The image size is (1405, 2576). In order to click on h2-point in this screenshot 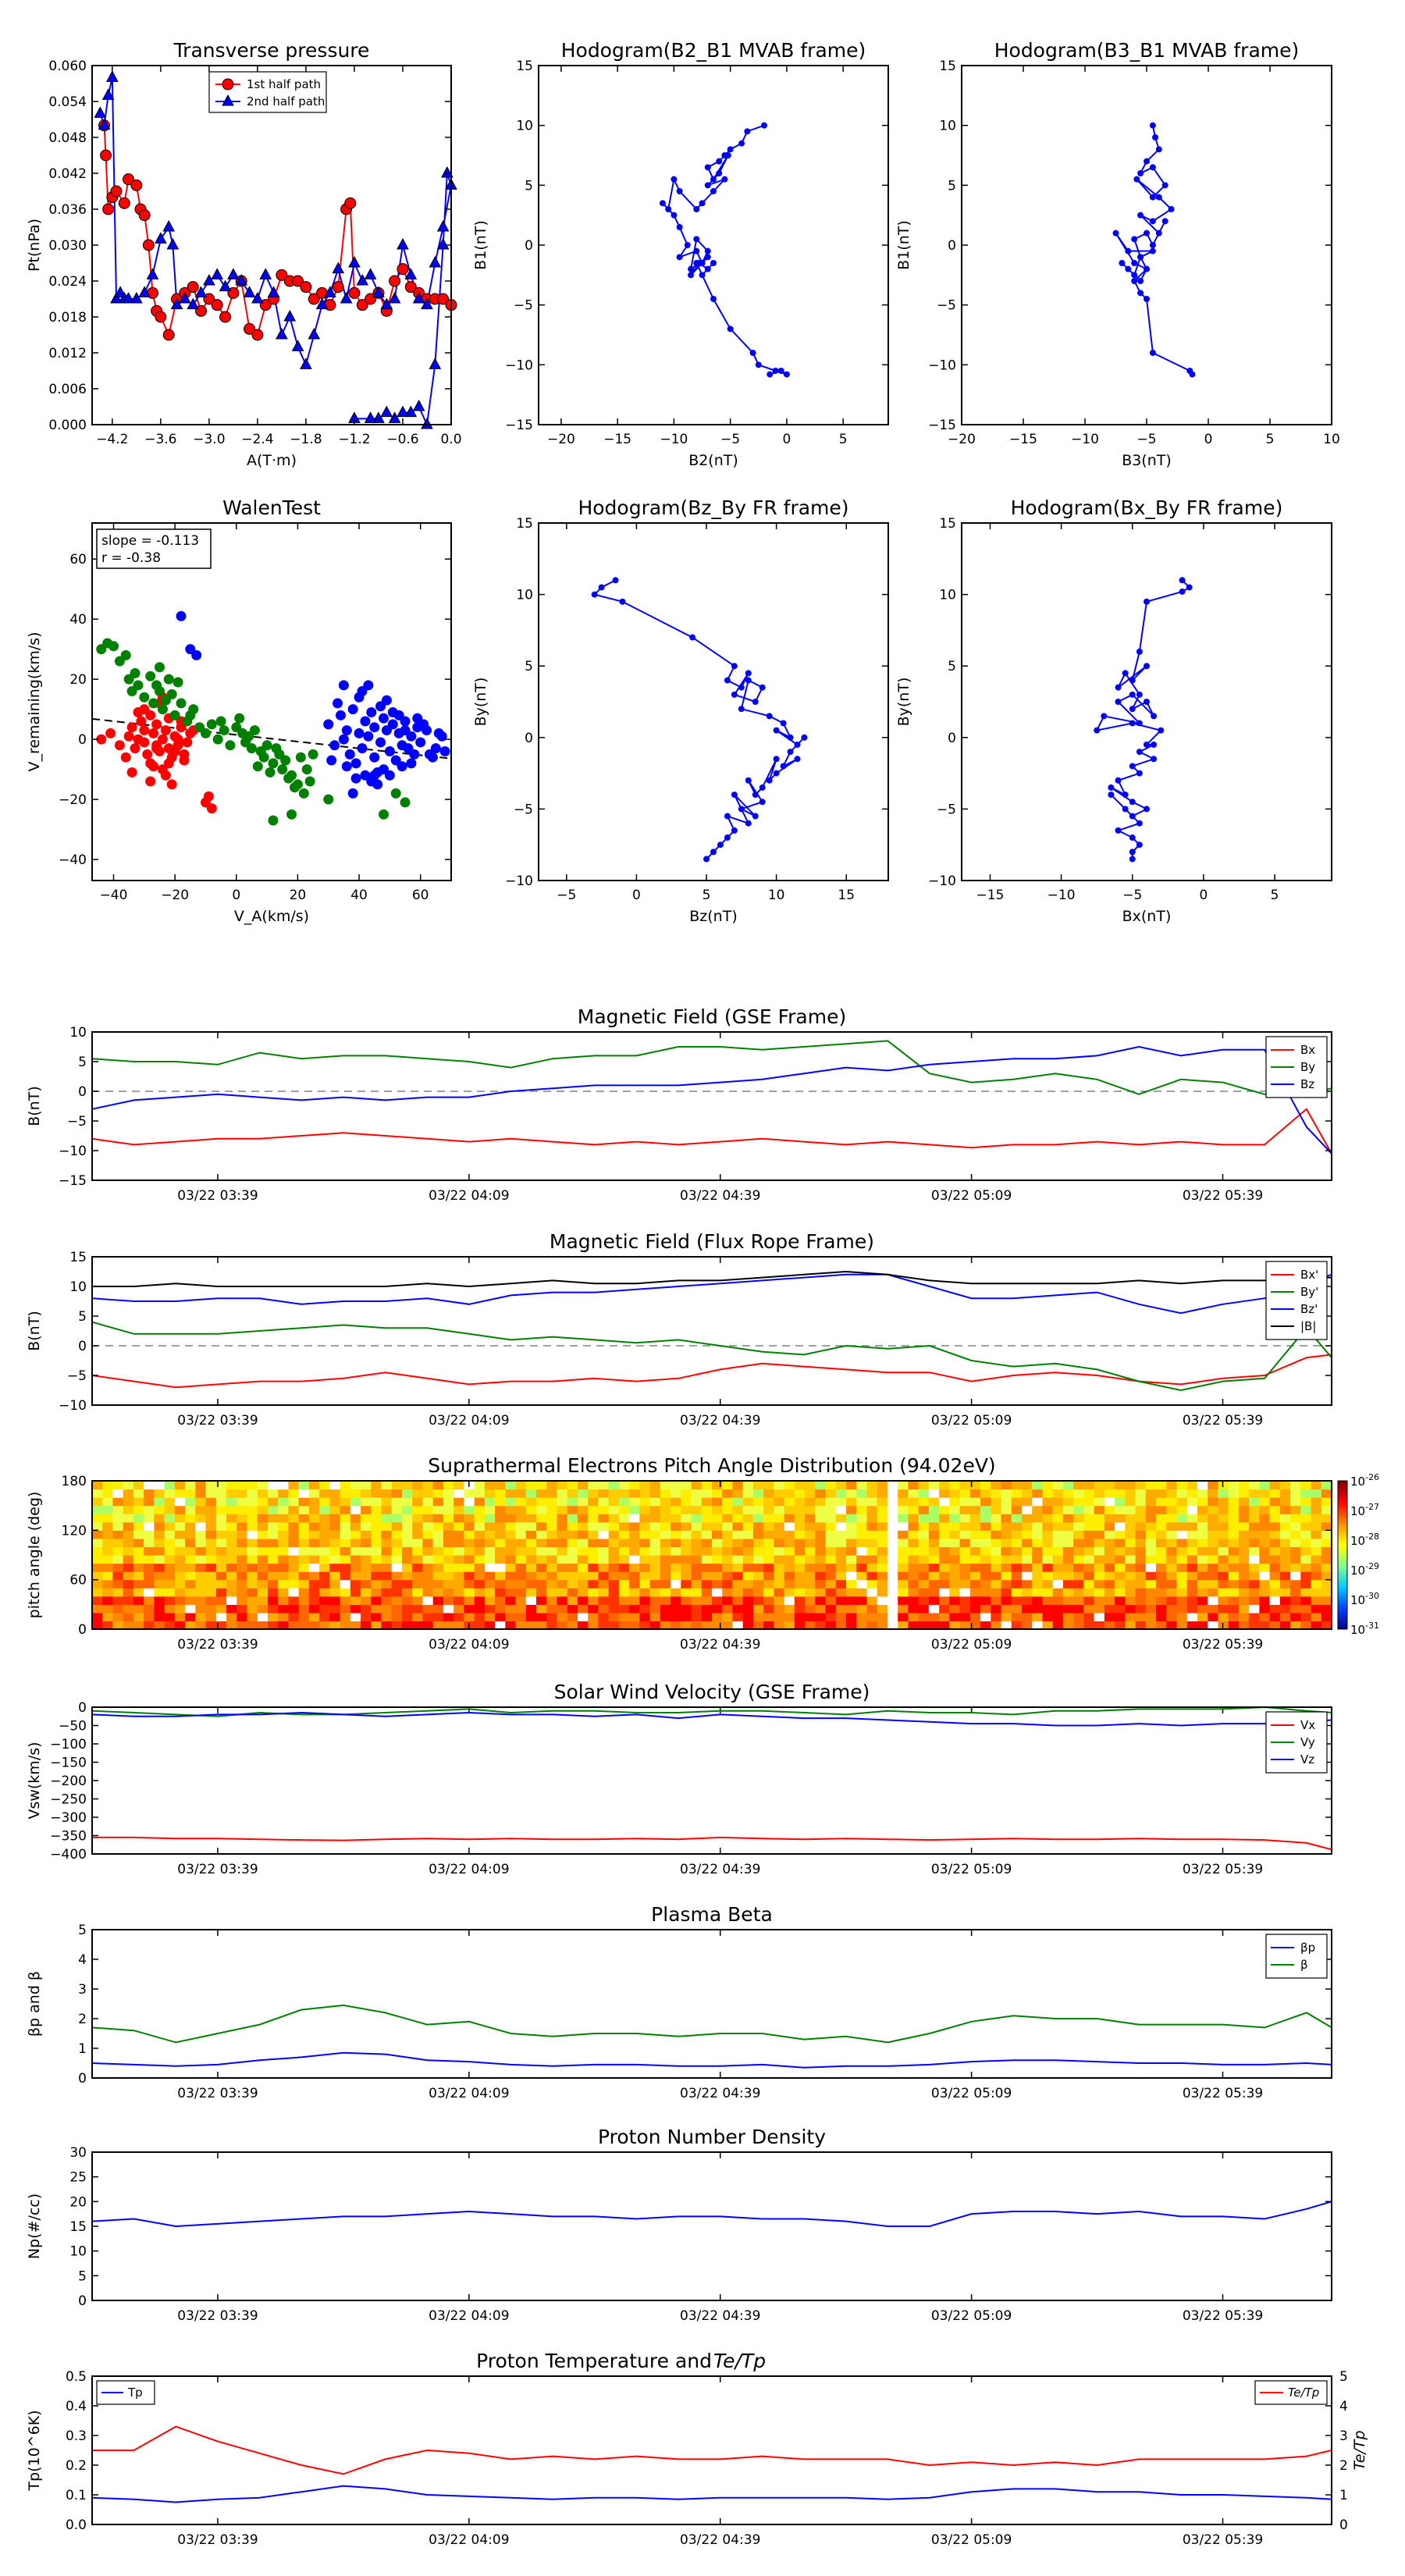, I will do `click(1152, 125)`.